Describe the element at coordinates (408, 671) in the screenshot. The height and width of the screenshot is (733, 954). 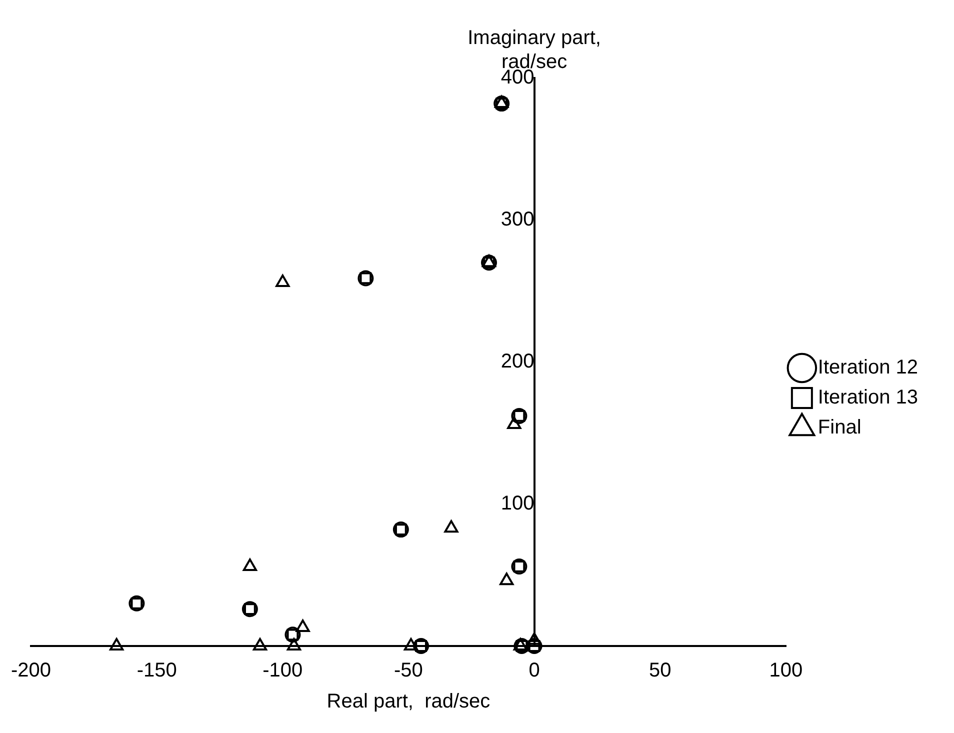
I see `x-tick-label: -50` at that location.